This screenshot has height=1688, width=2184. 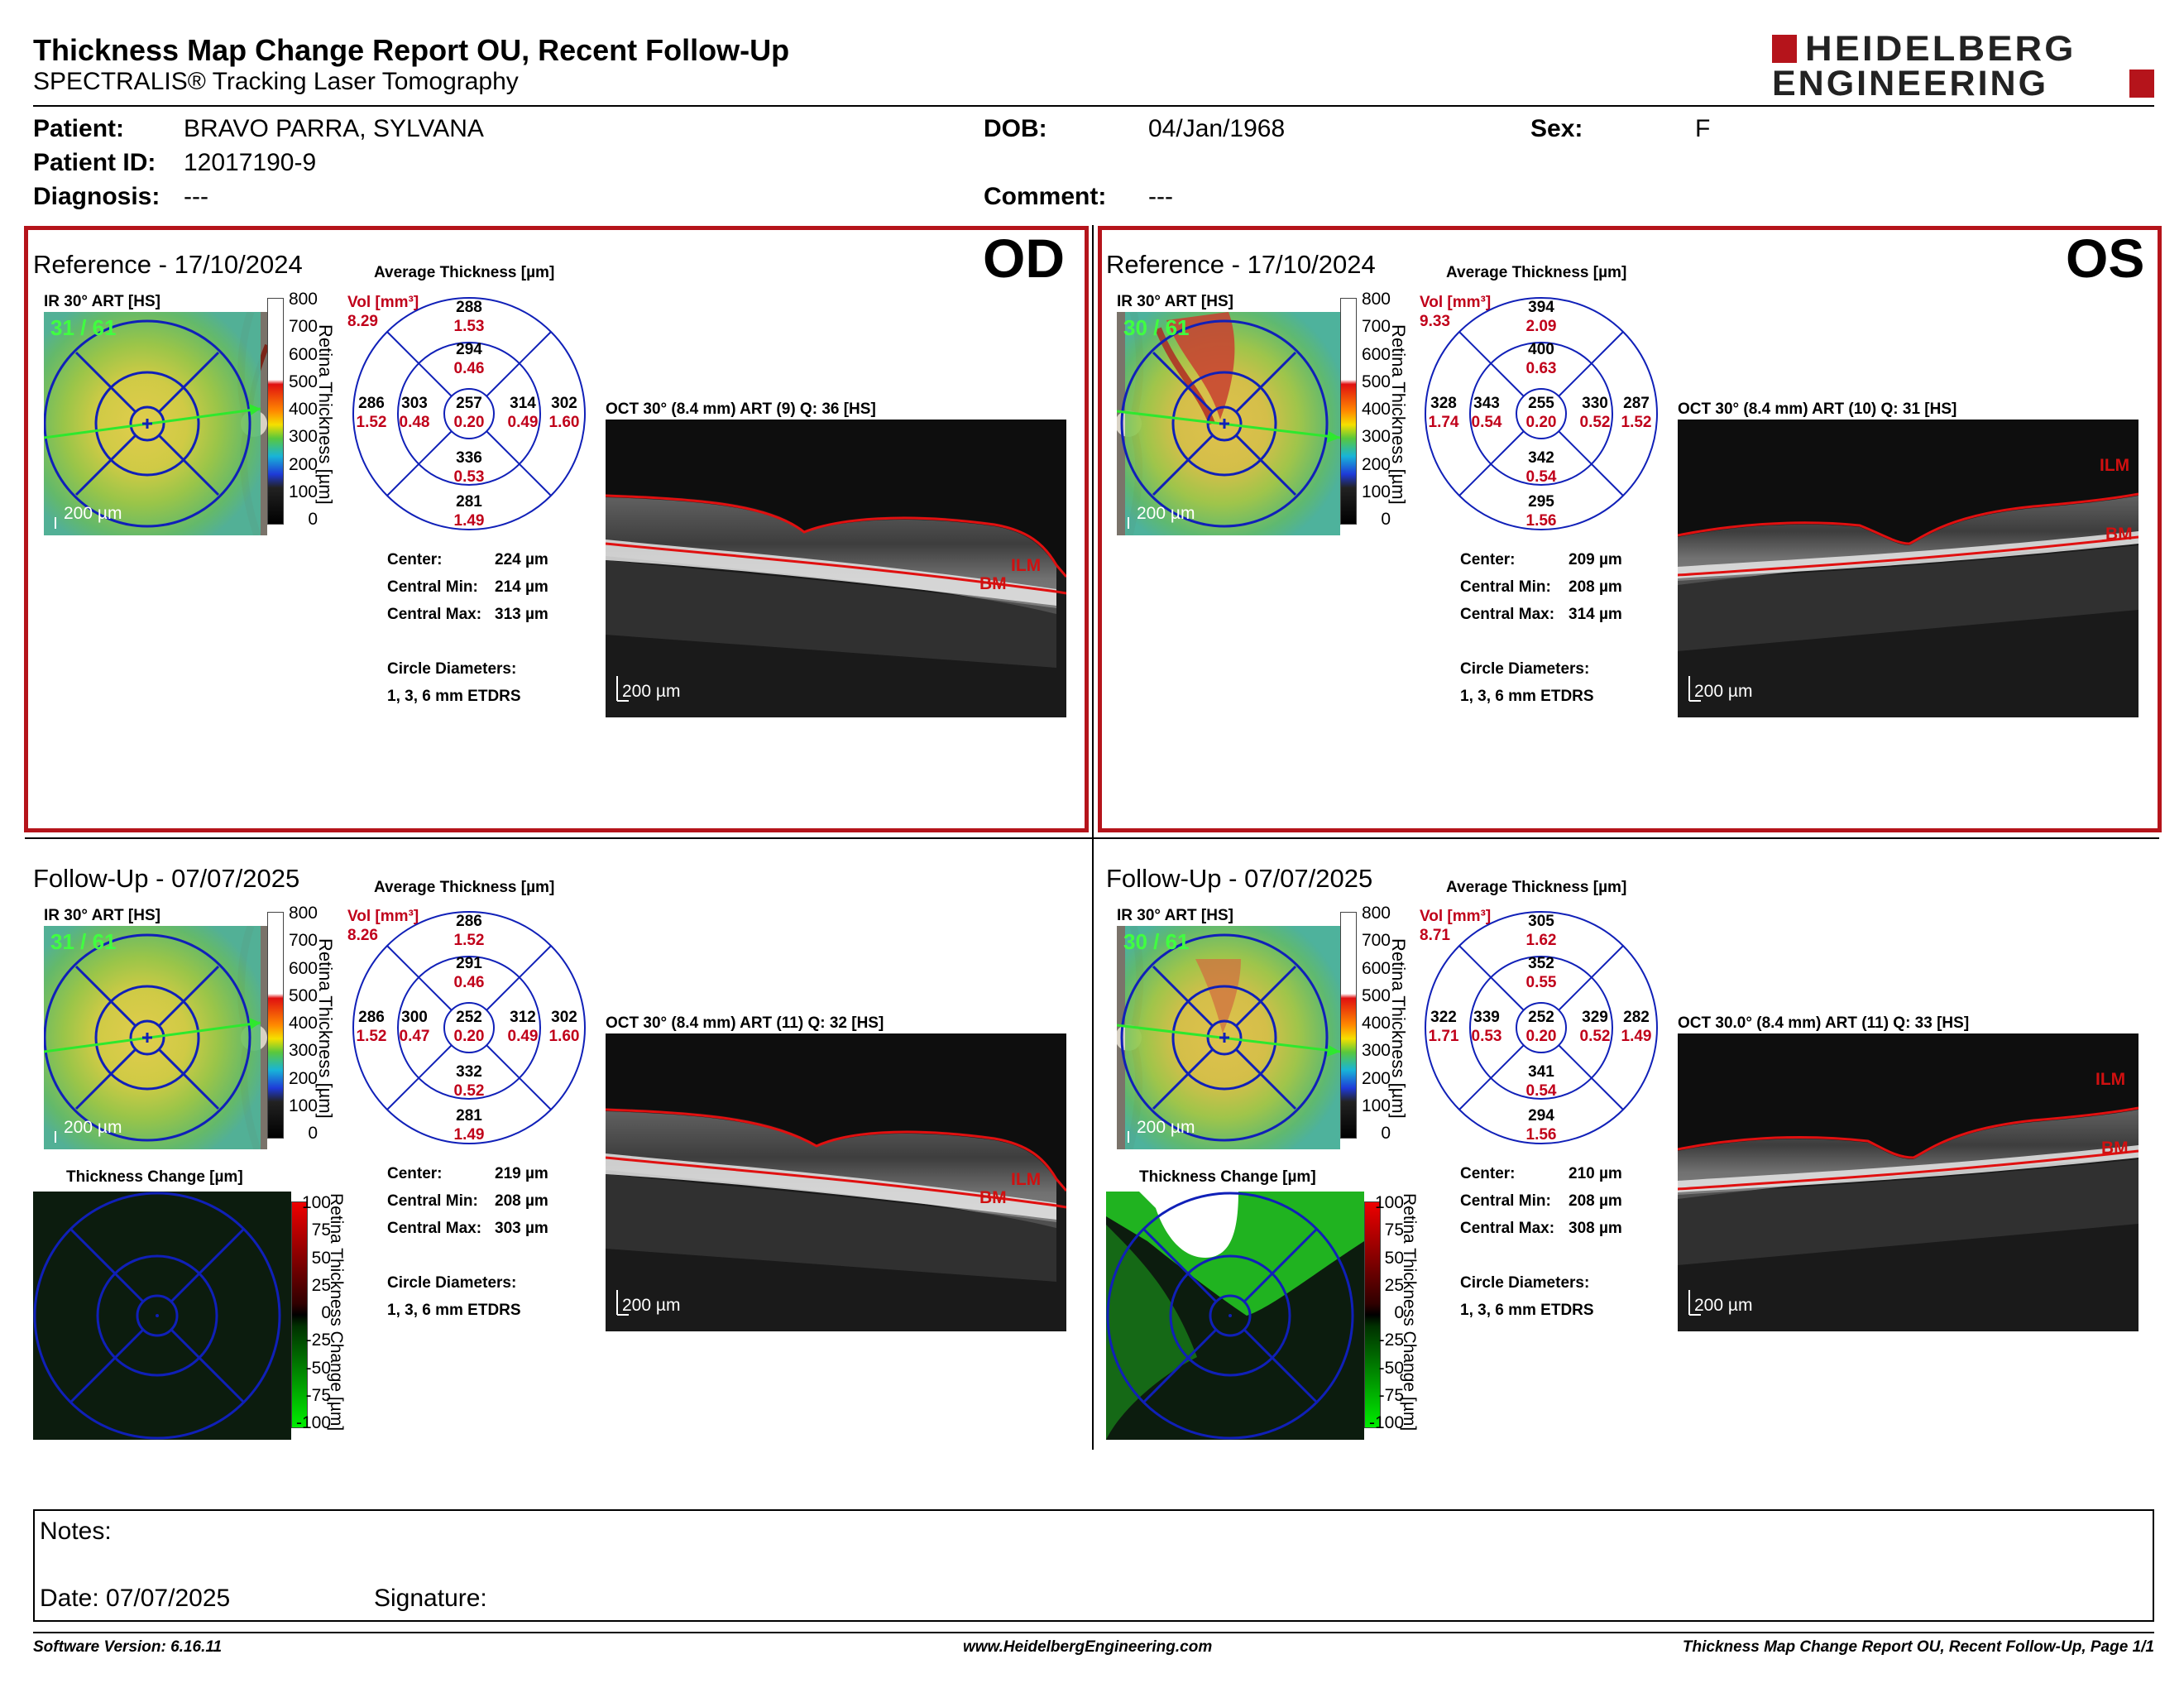 I want to click on scale-tick: 25, so click(x=321, y=1285).